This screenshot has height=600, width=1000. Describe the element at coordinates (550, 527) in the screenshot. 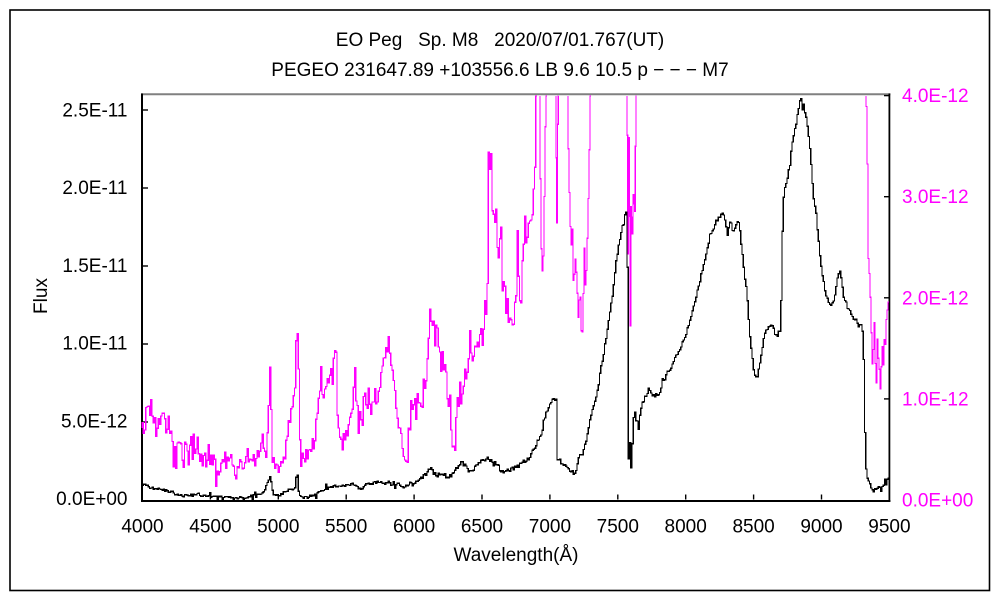

I see `svg-text: 7000` at that location.